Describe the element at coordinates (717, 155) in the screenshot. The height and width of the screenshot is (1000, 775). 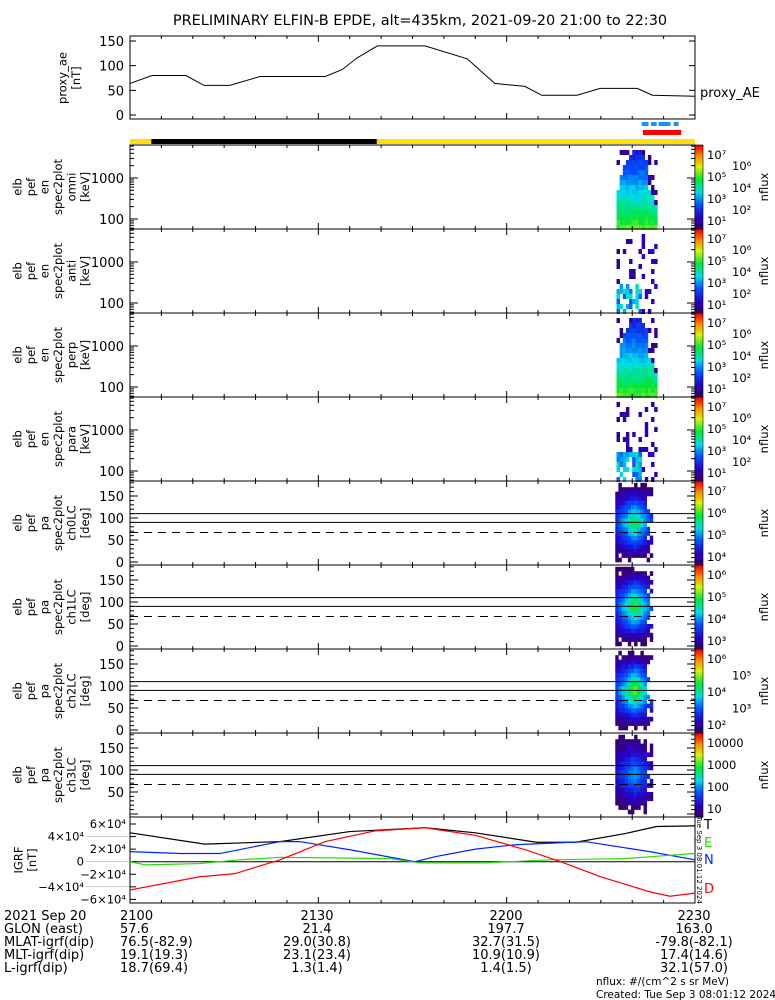
I see `colorbar-tick-label: 10⁷` at that location.